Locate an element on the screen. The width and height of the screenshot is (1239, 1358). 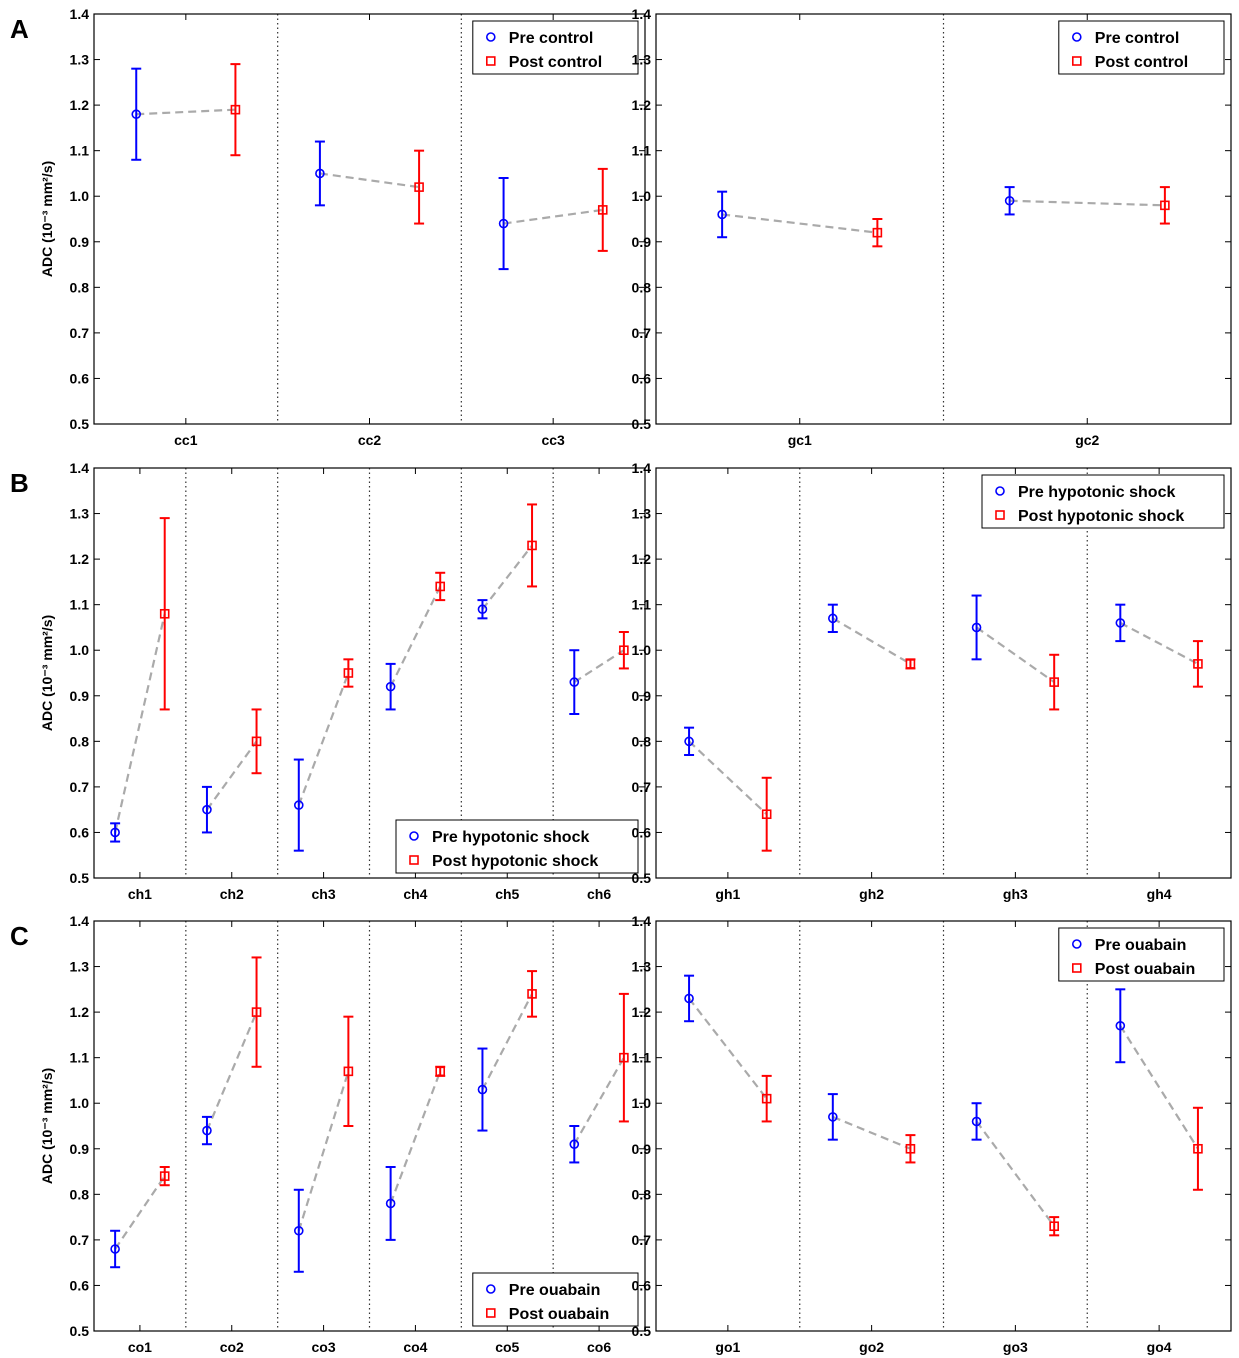
x-tick-label: co6 is located at coordinates (599, 1347).